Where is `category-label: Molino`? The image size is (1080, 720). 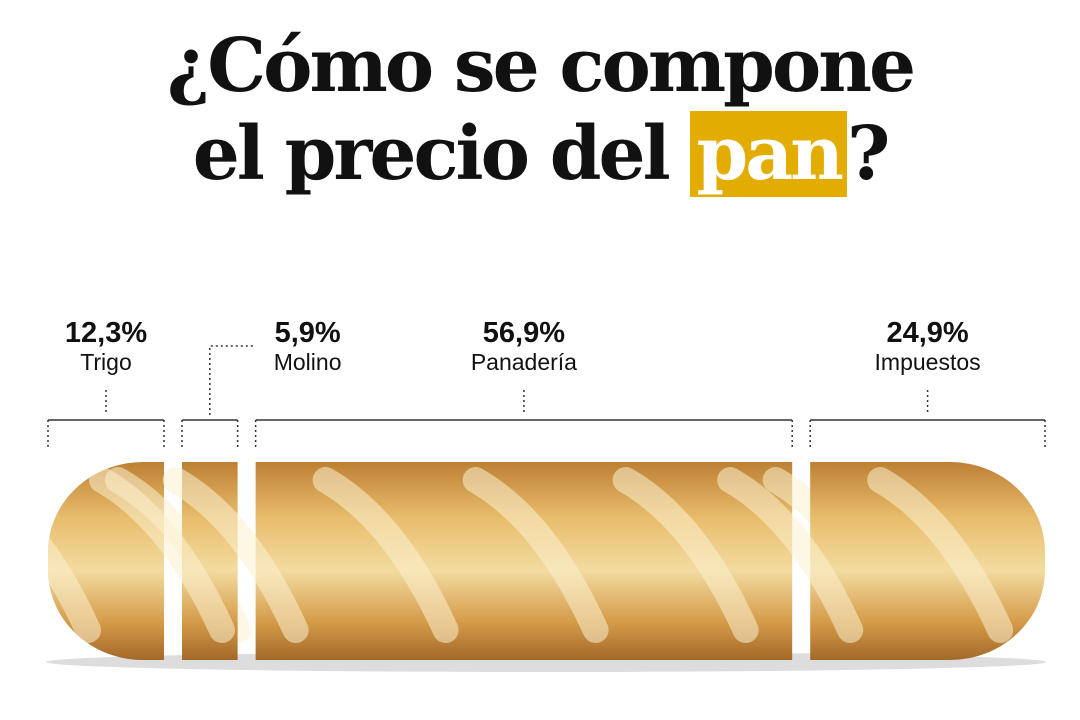 category-label: Molino is located at coordinates (308, 362).